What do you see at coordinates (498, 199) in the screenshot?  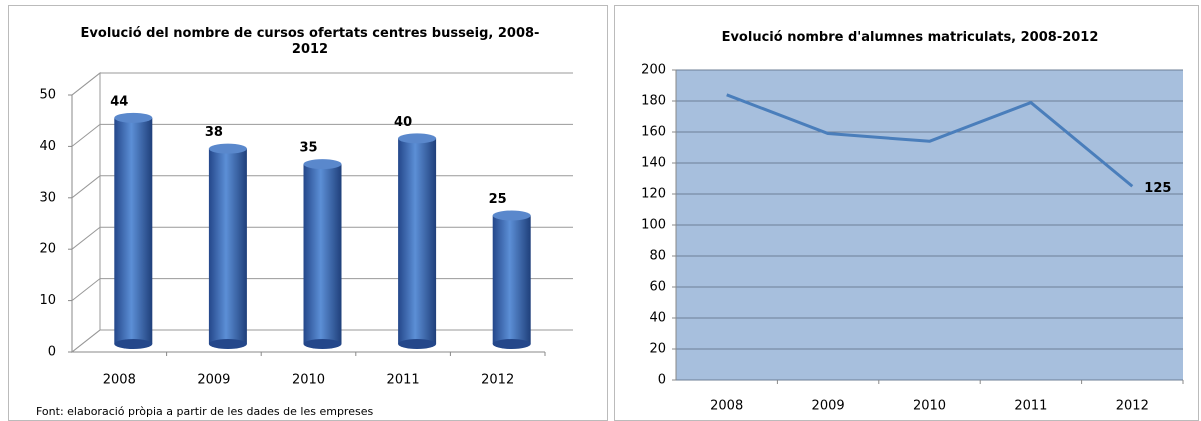 I see `data-label: 25` at bounding box center [498, 199].